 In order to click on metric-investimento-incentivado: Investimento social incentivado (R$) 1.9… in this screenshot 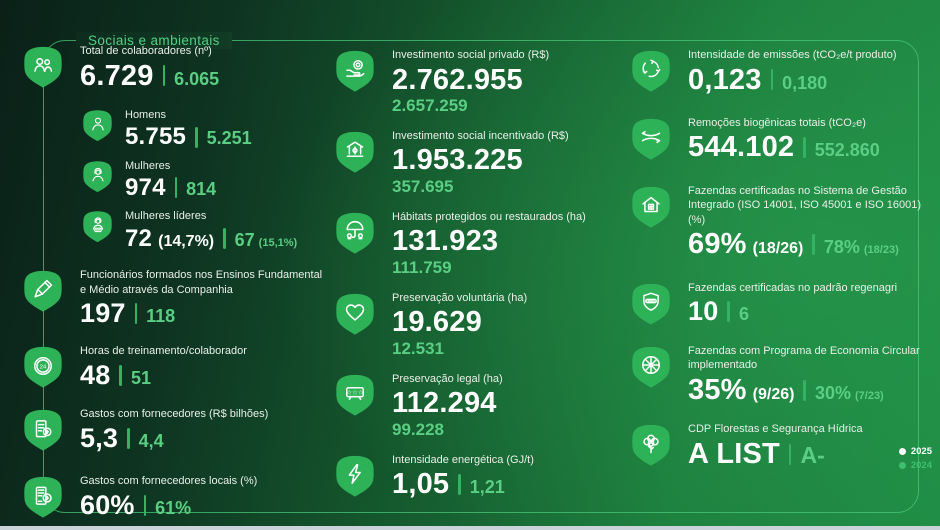, I will do `click(478, 163)`.